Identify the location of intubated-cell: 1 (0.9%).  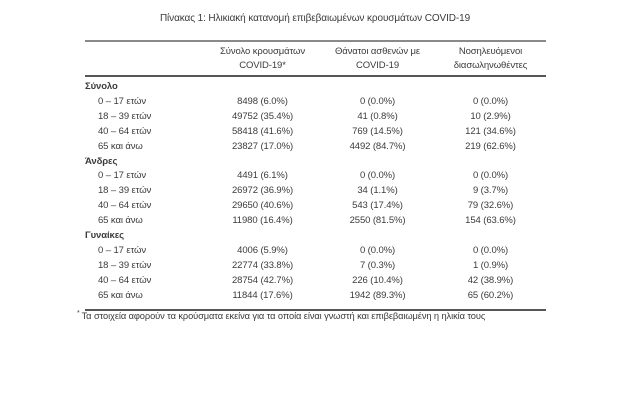
(490, 265).